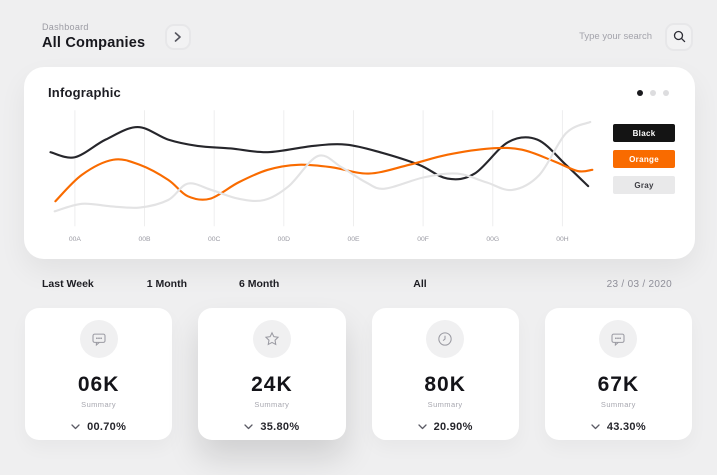 The height and width of the screenshot is (475, 717). What do you see at coordinates (94, 43) in the screenshot?
I see `page-title: All Companies` at bounding box center [94, 43].